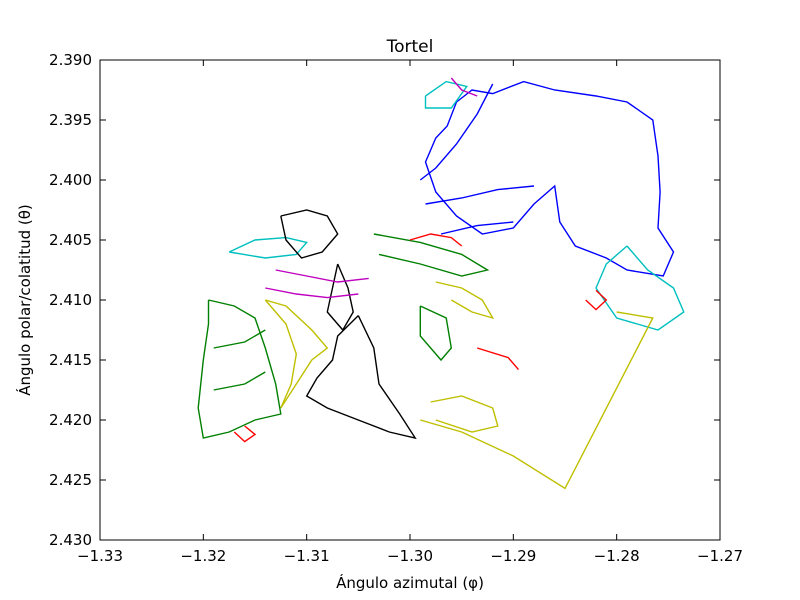 The image size is (800, 600). Describe the element at coordinates (24, 300) in the screenshot. I see `y-axis-label: Ángulo polar/colatitud (θ)` at that location.